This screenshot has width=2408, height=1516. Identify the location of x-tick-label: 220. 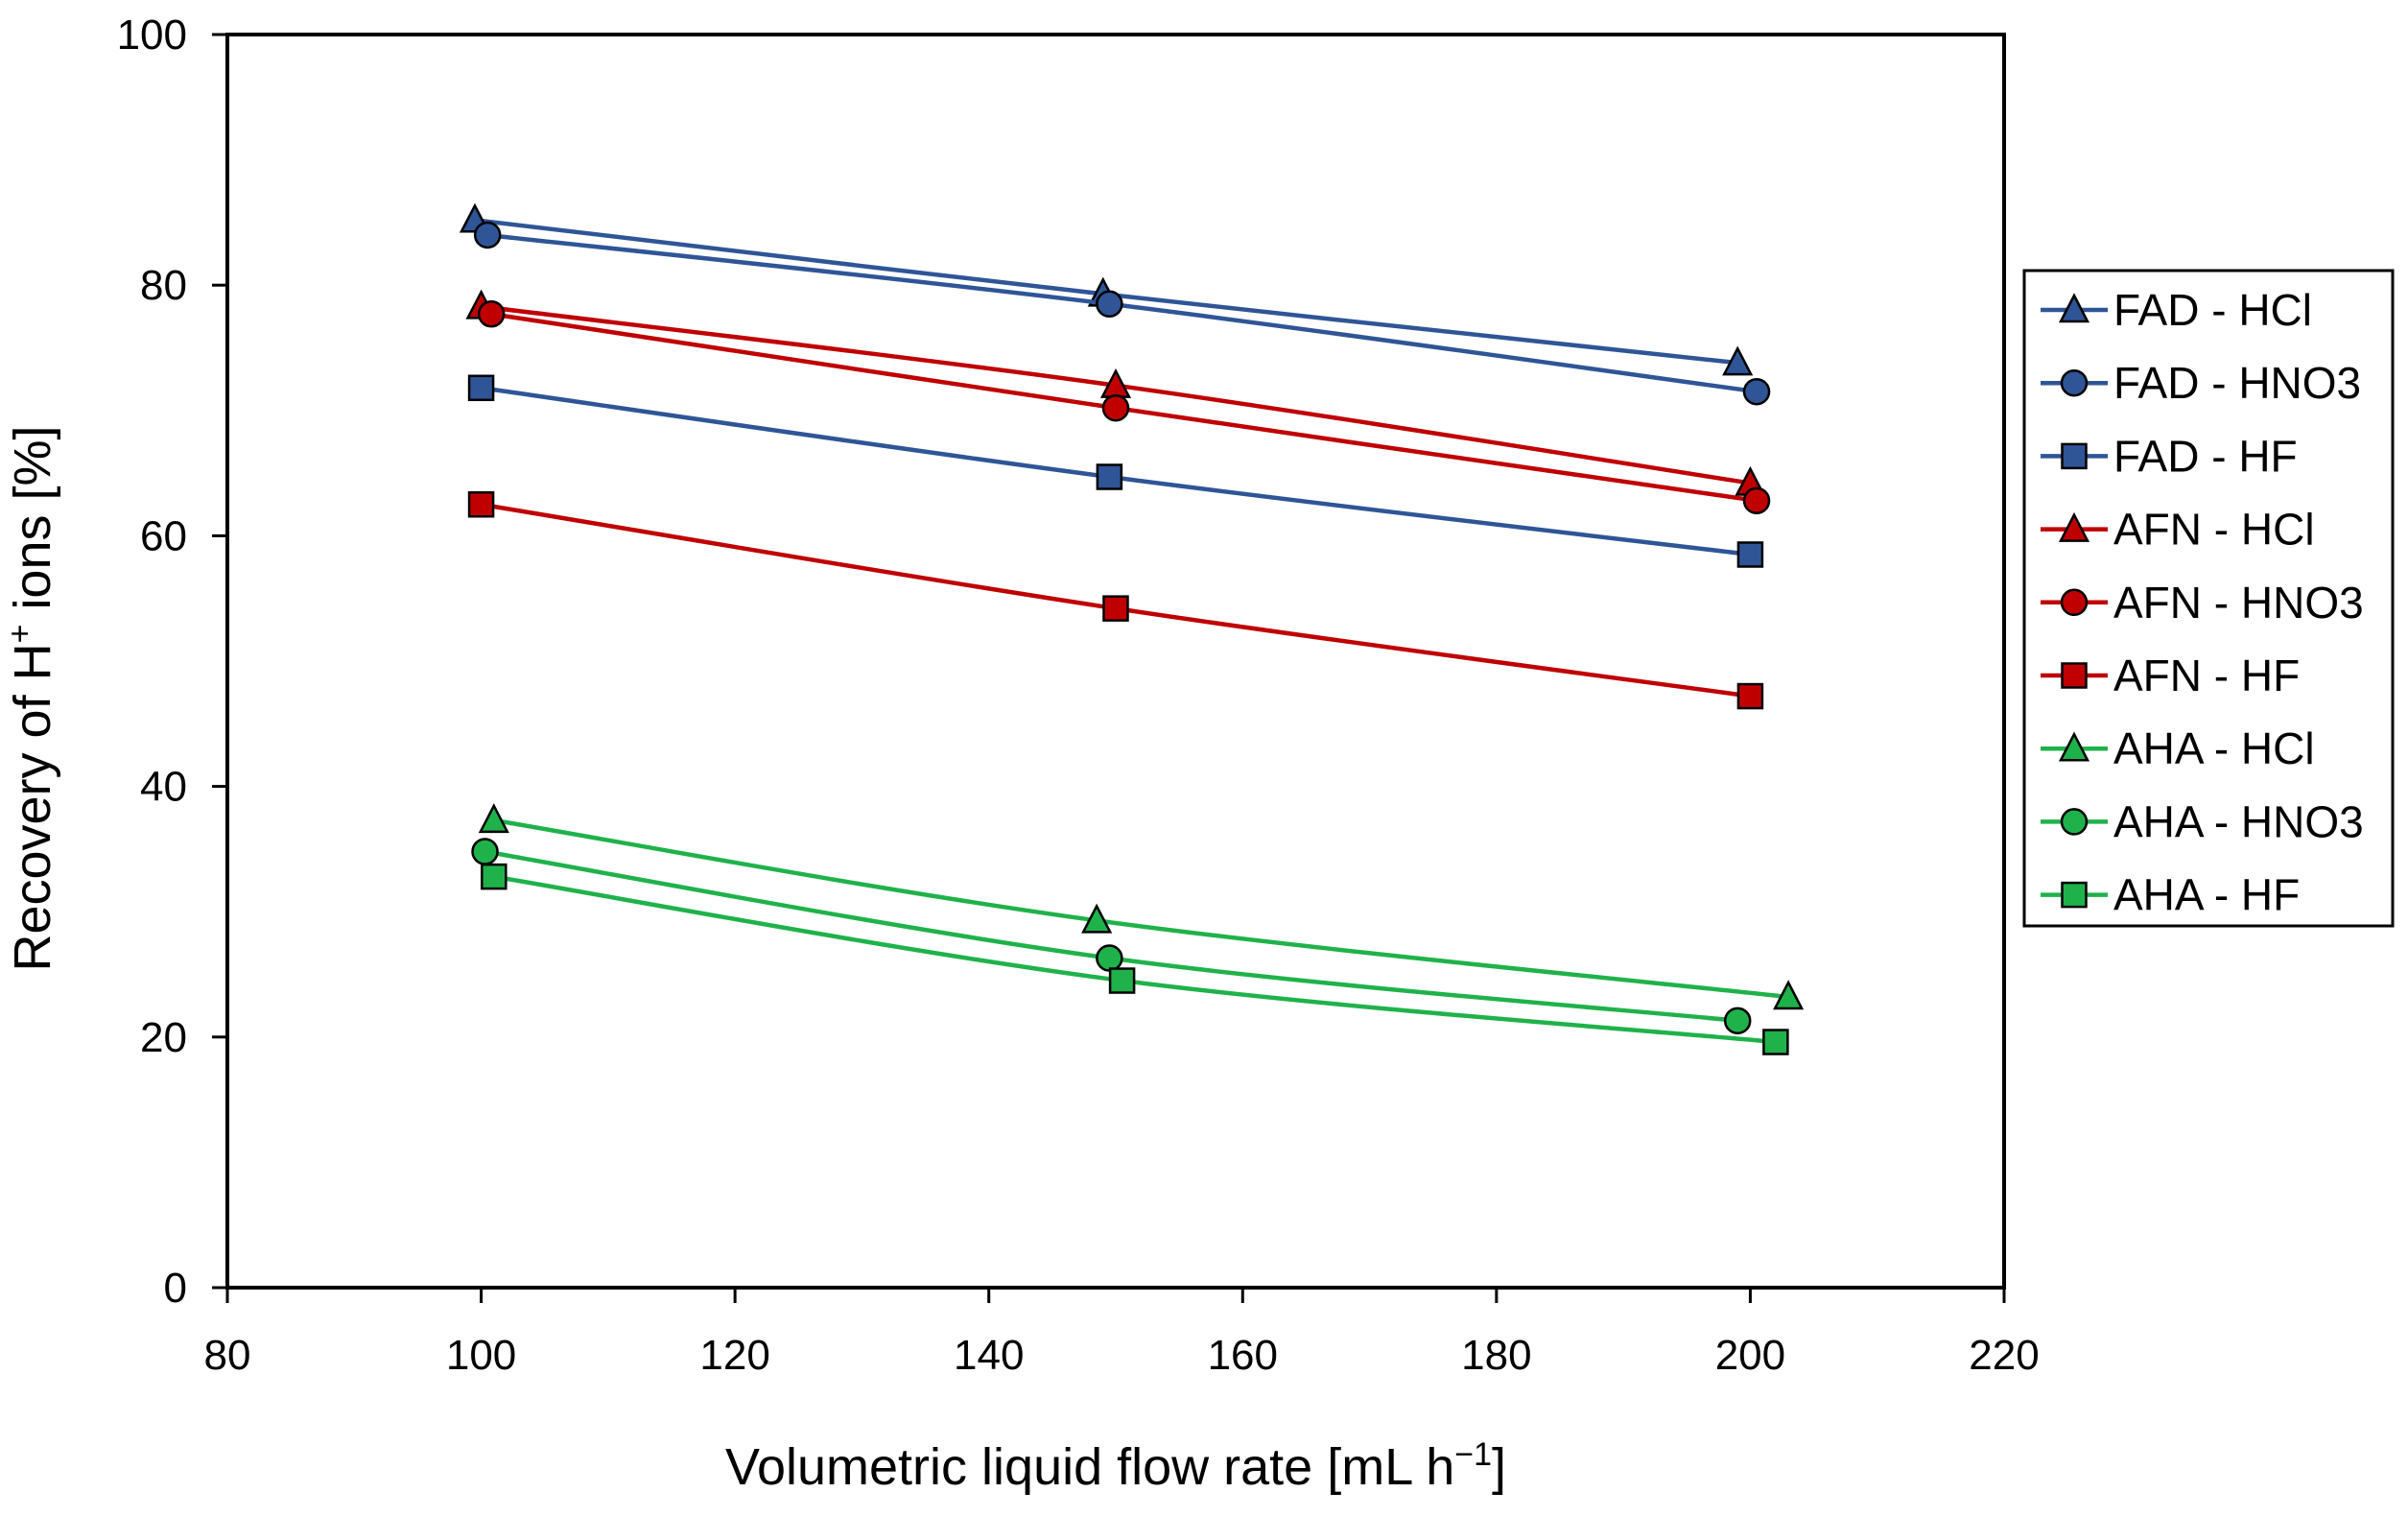
(2004, 1355).